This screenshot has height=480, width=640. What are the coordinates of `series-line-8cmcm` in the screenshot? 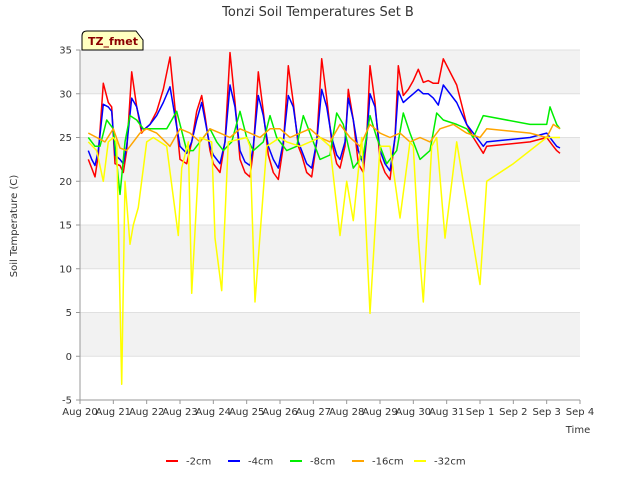 It's located at (324, 151).